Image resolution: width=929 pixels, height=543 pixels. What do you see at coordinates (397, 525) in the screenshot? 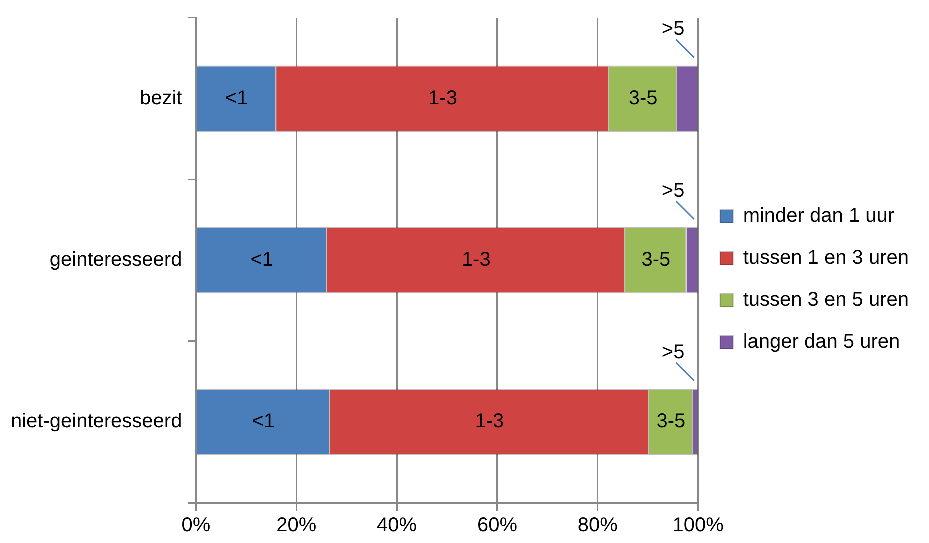
I see `x-tick-label: 40%` at bounding box center [397, 525].